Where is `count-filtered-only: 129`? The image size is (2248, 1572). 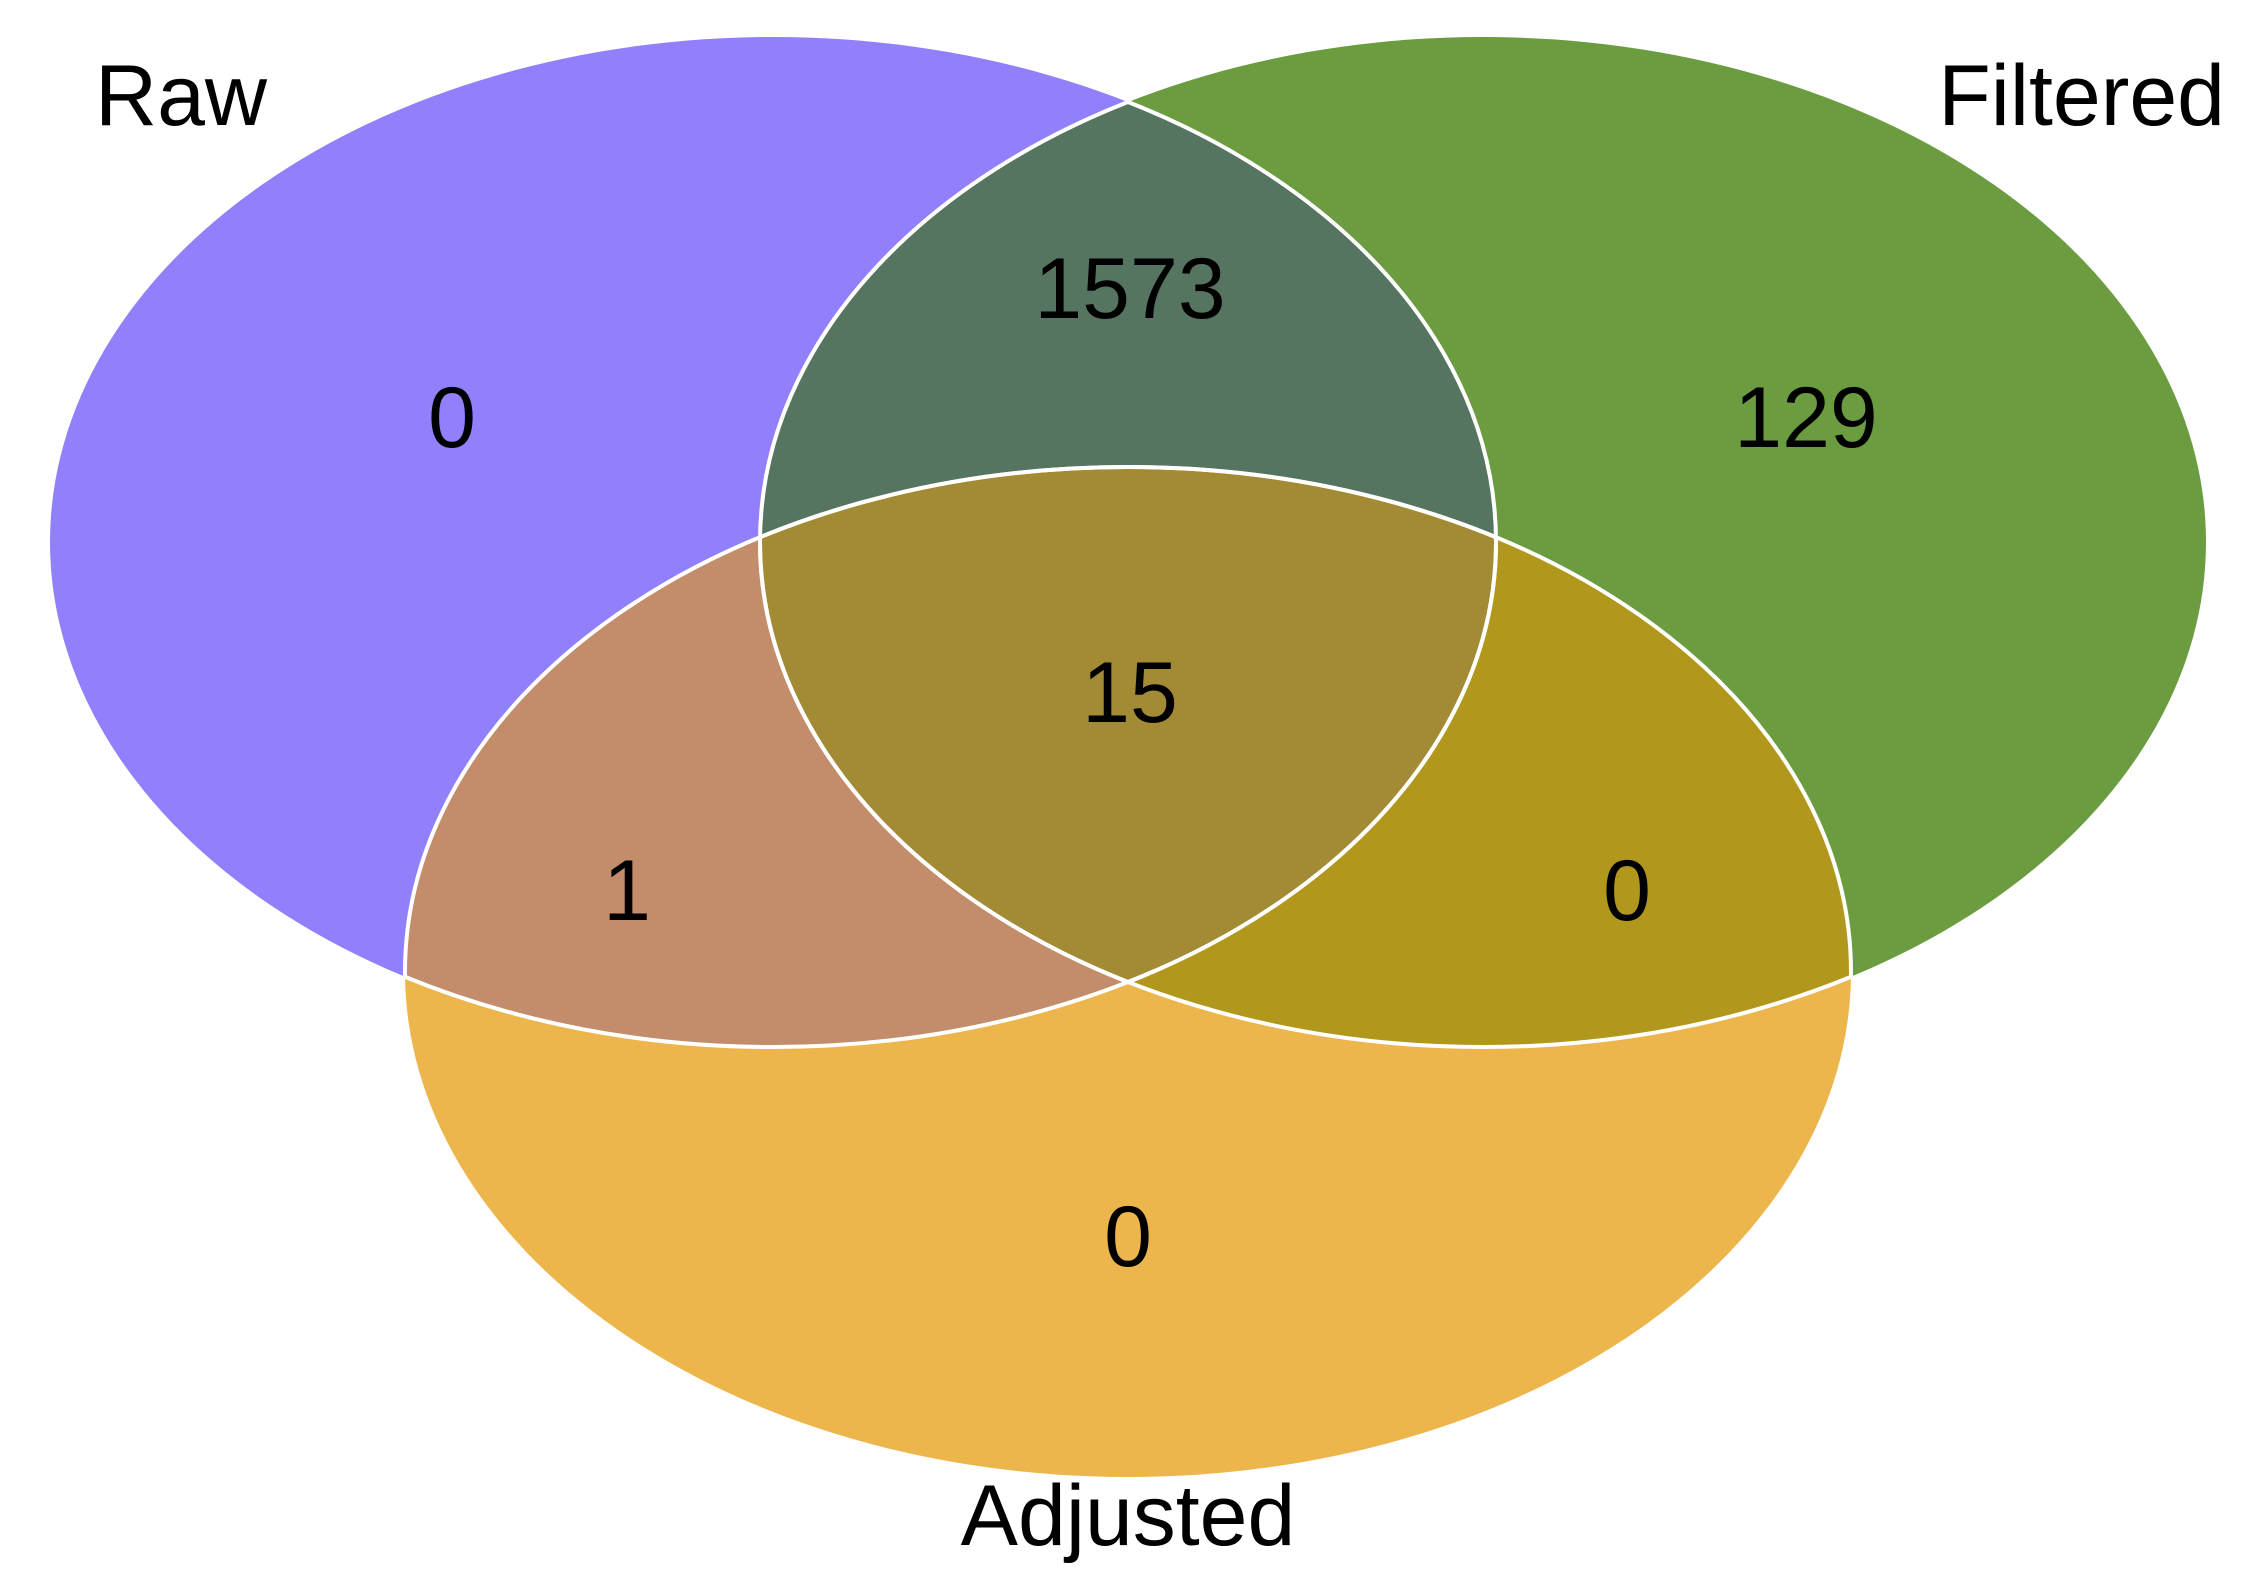
count-filtered-only: 129 is located at coordinates (1806, 418).